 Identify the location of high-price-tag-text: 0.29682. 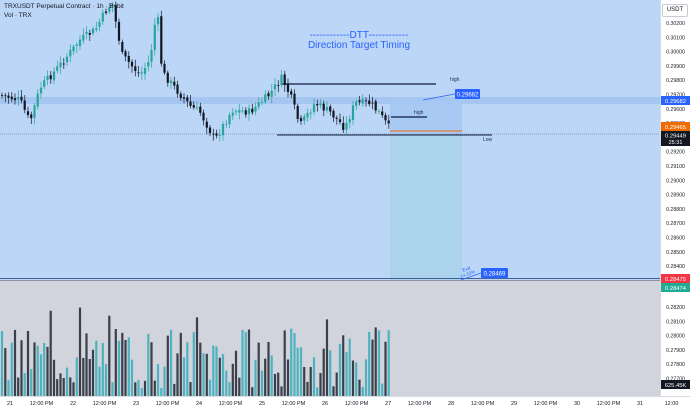
(468, 96).